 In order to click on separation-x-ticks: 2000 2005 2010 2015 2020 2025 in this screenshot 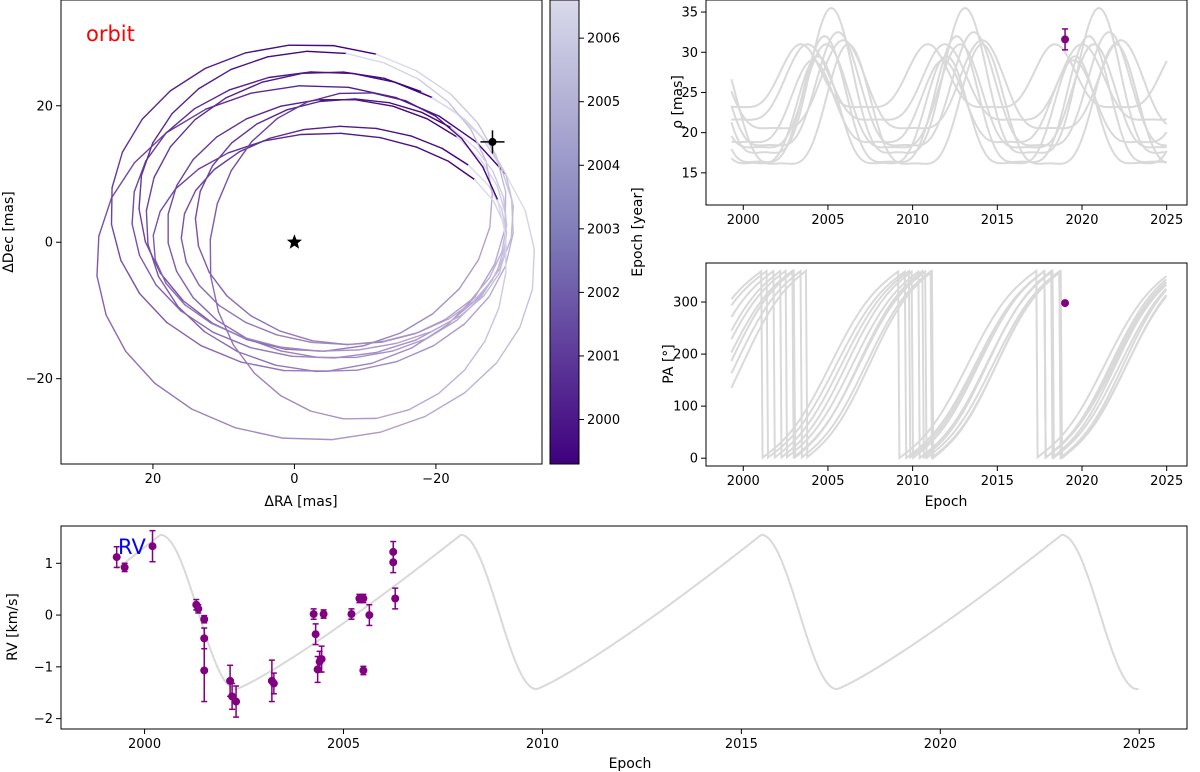, I will do `click(955, 216)`.